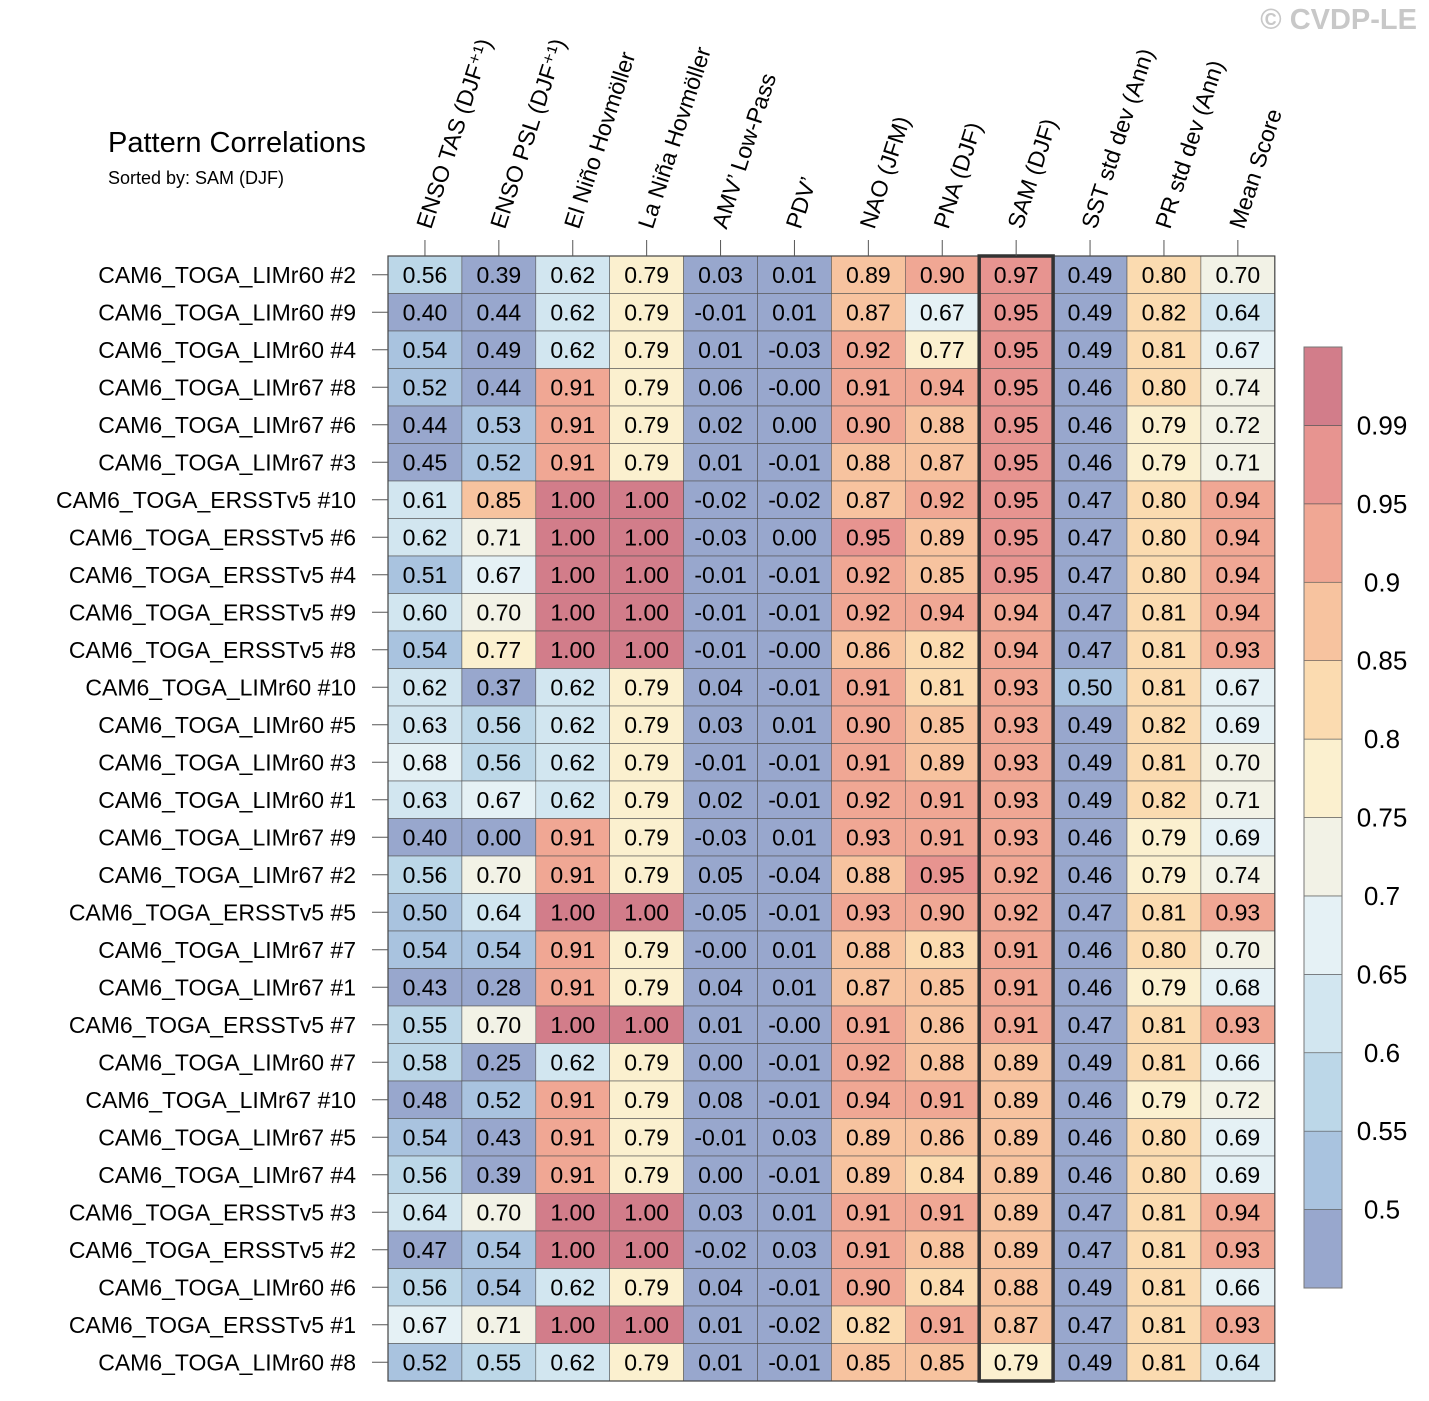  What do you see at coordinates (498, 1137) in the screenshot?
I see `cell-value: 0.43` at bounding box center [498, 1137].